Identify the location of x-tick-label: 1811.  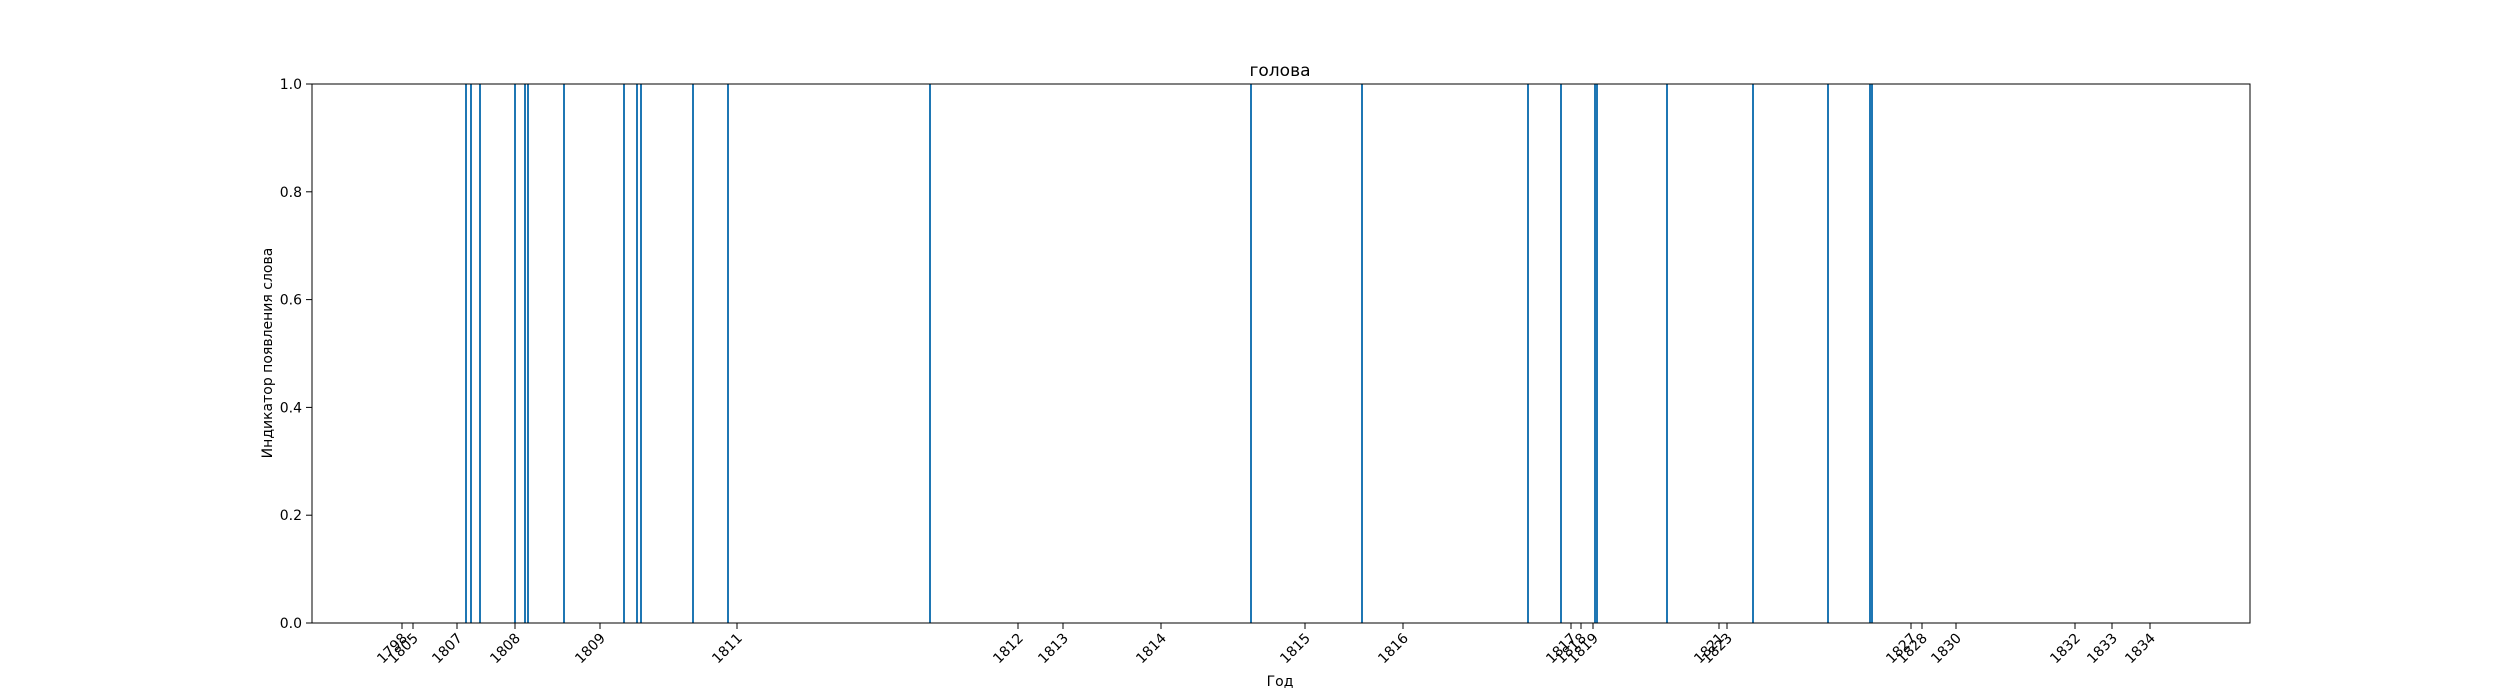
(727, 649).